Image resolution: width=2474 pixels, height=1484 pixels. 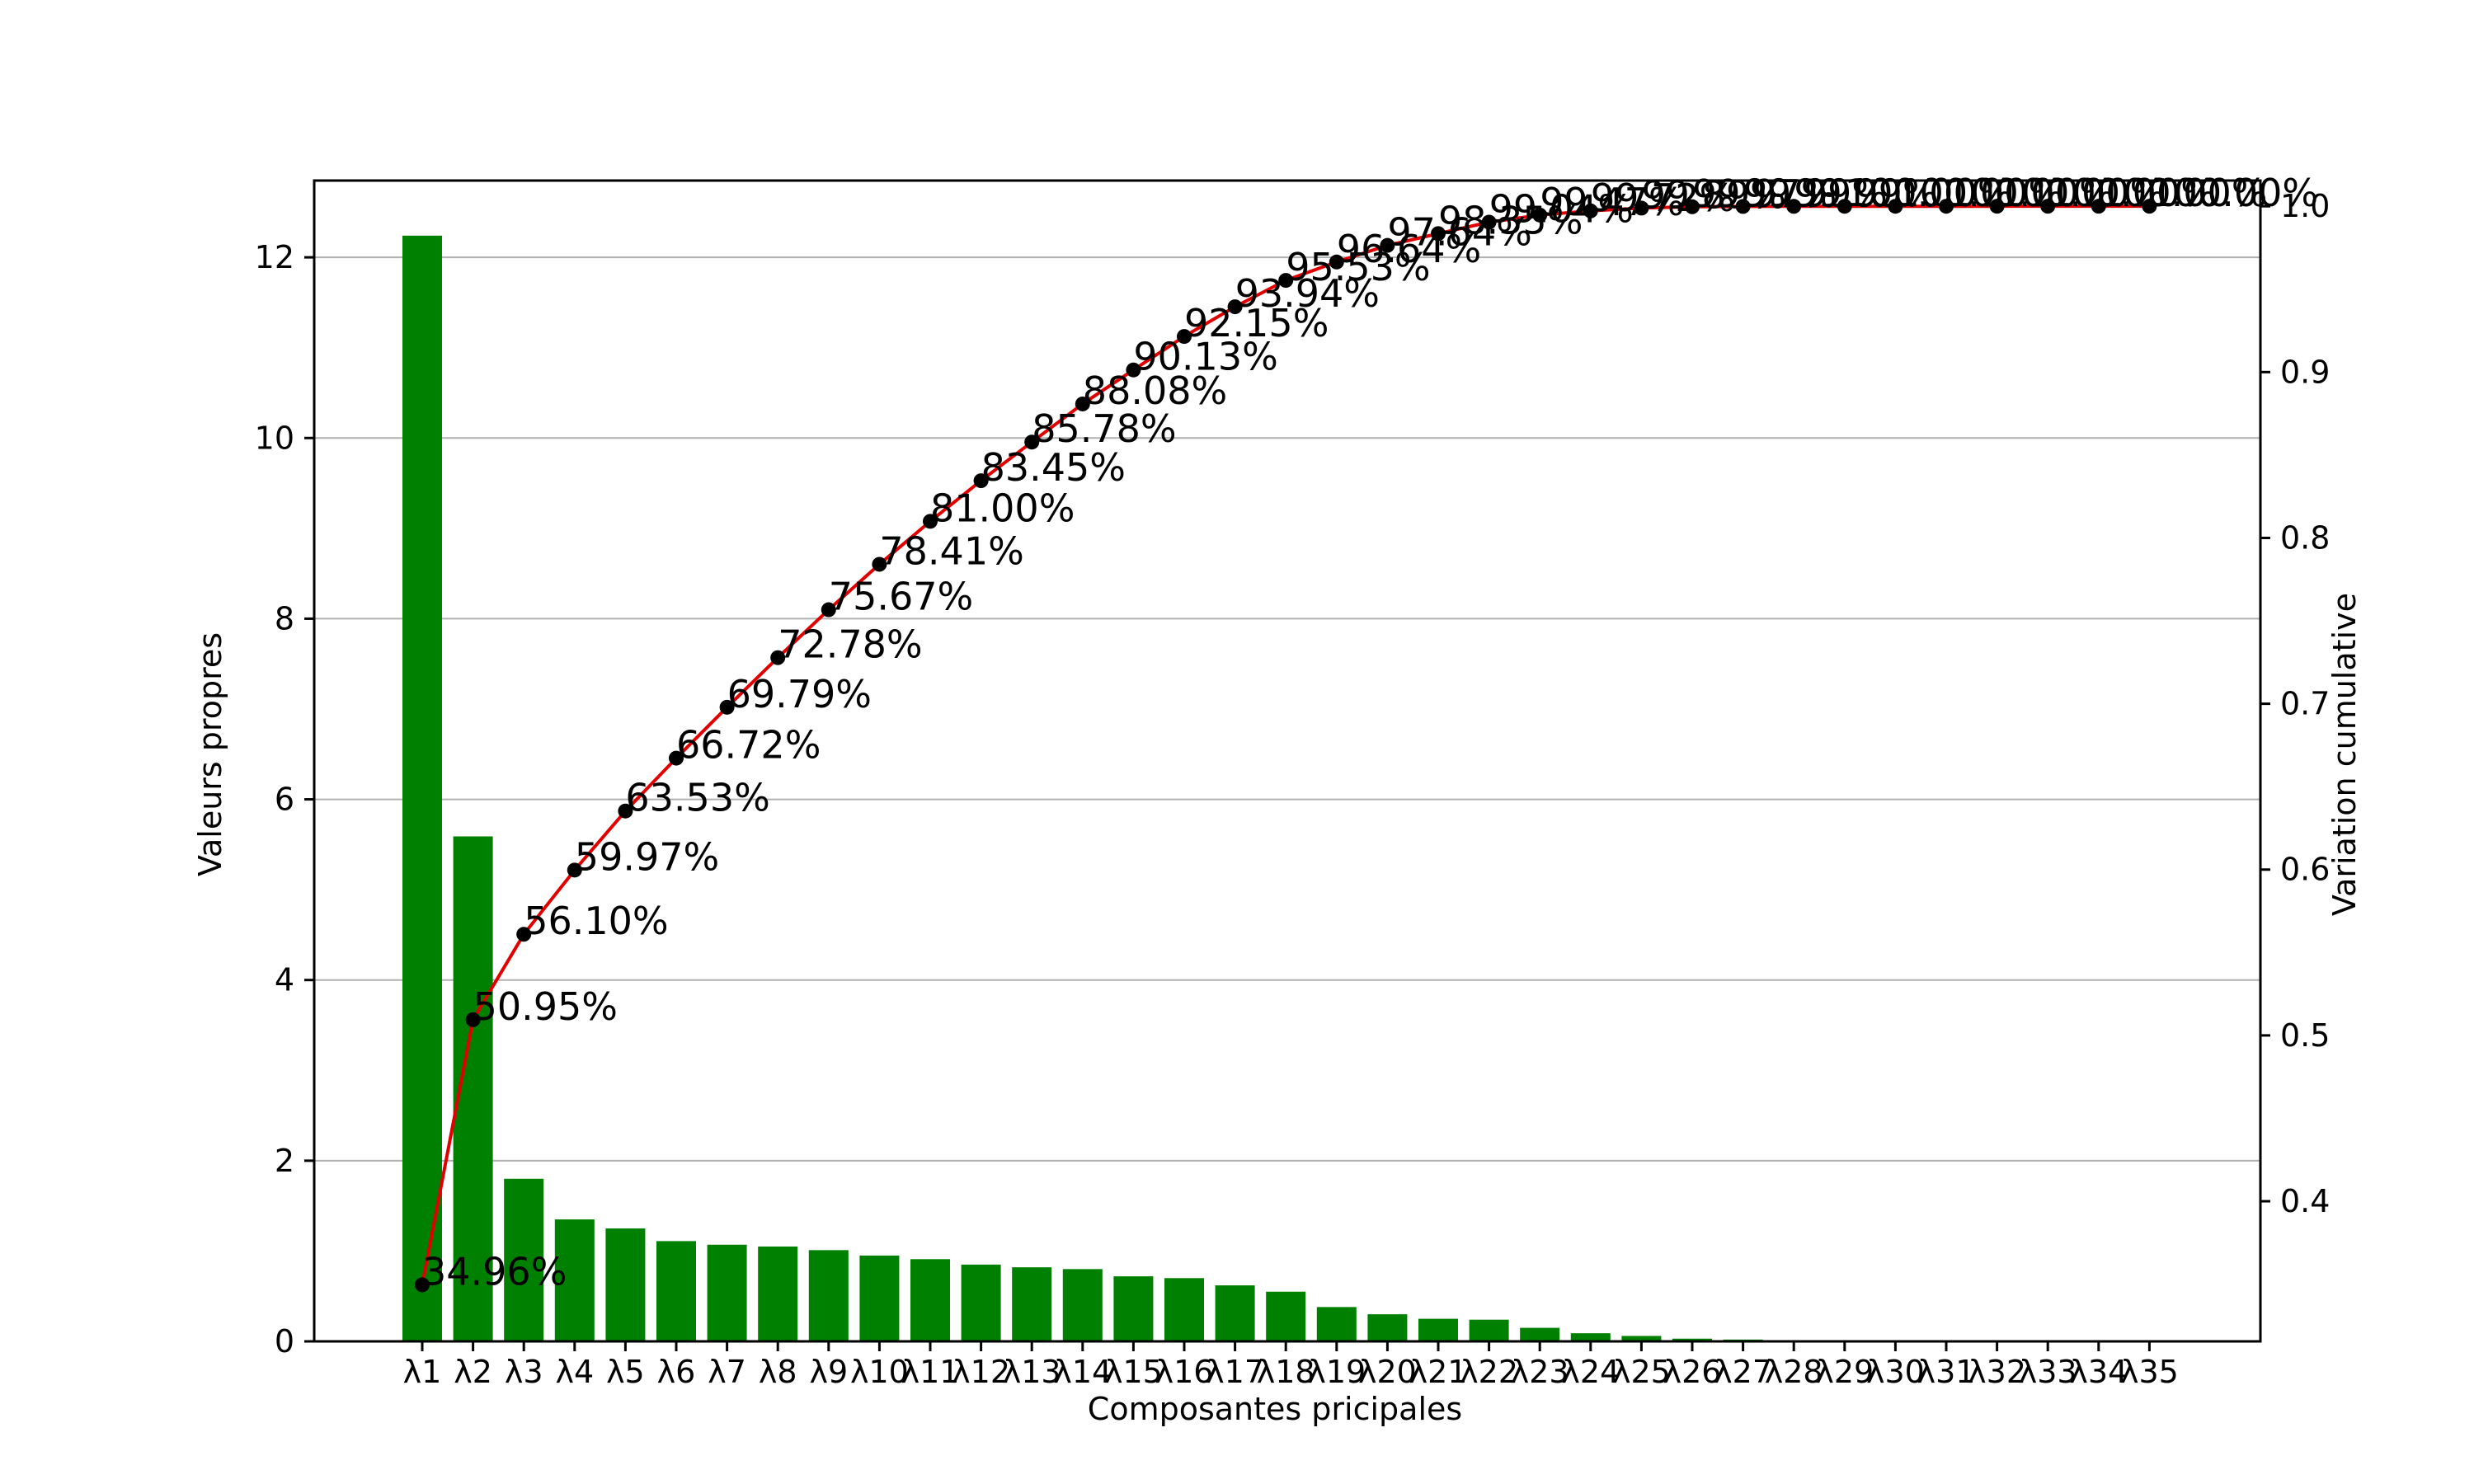 What do you see at coordinates (1612, 202) in the screenshot?
I see `point-label: 99.47%` at bounding box center [1612, 202].